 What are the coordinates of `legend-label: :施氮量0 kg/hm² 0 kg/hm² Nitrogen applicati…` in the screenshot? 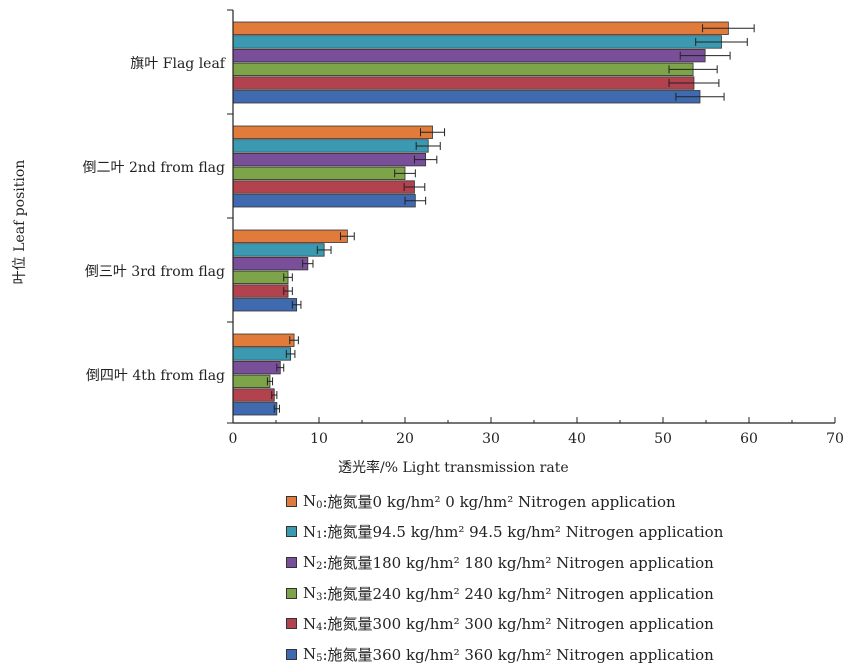 It's located at (499, 501).